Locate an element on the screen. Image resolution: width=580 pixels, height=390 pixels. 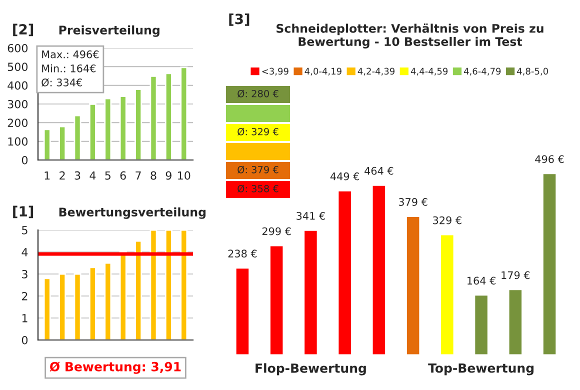
x-tick-label: 2 is located at coordinates (62, 175).